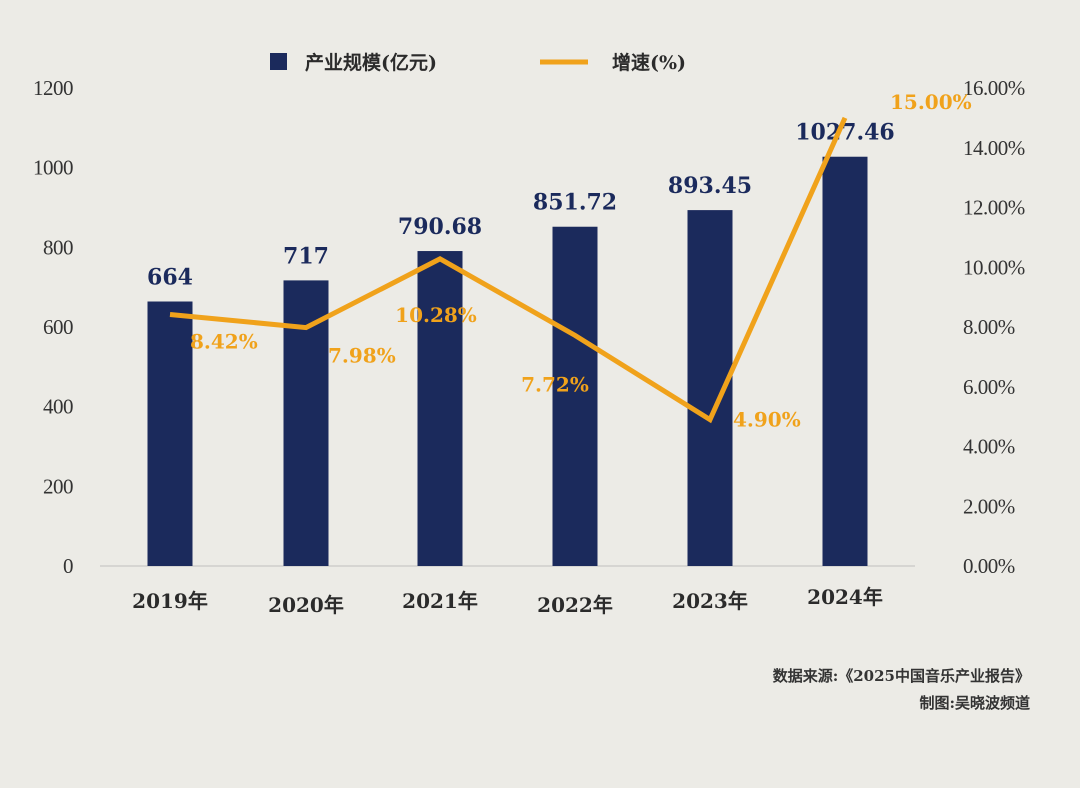  I want to click on left-tick-label: 0, so click(68, 566).